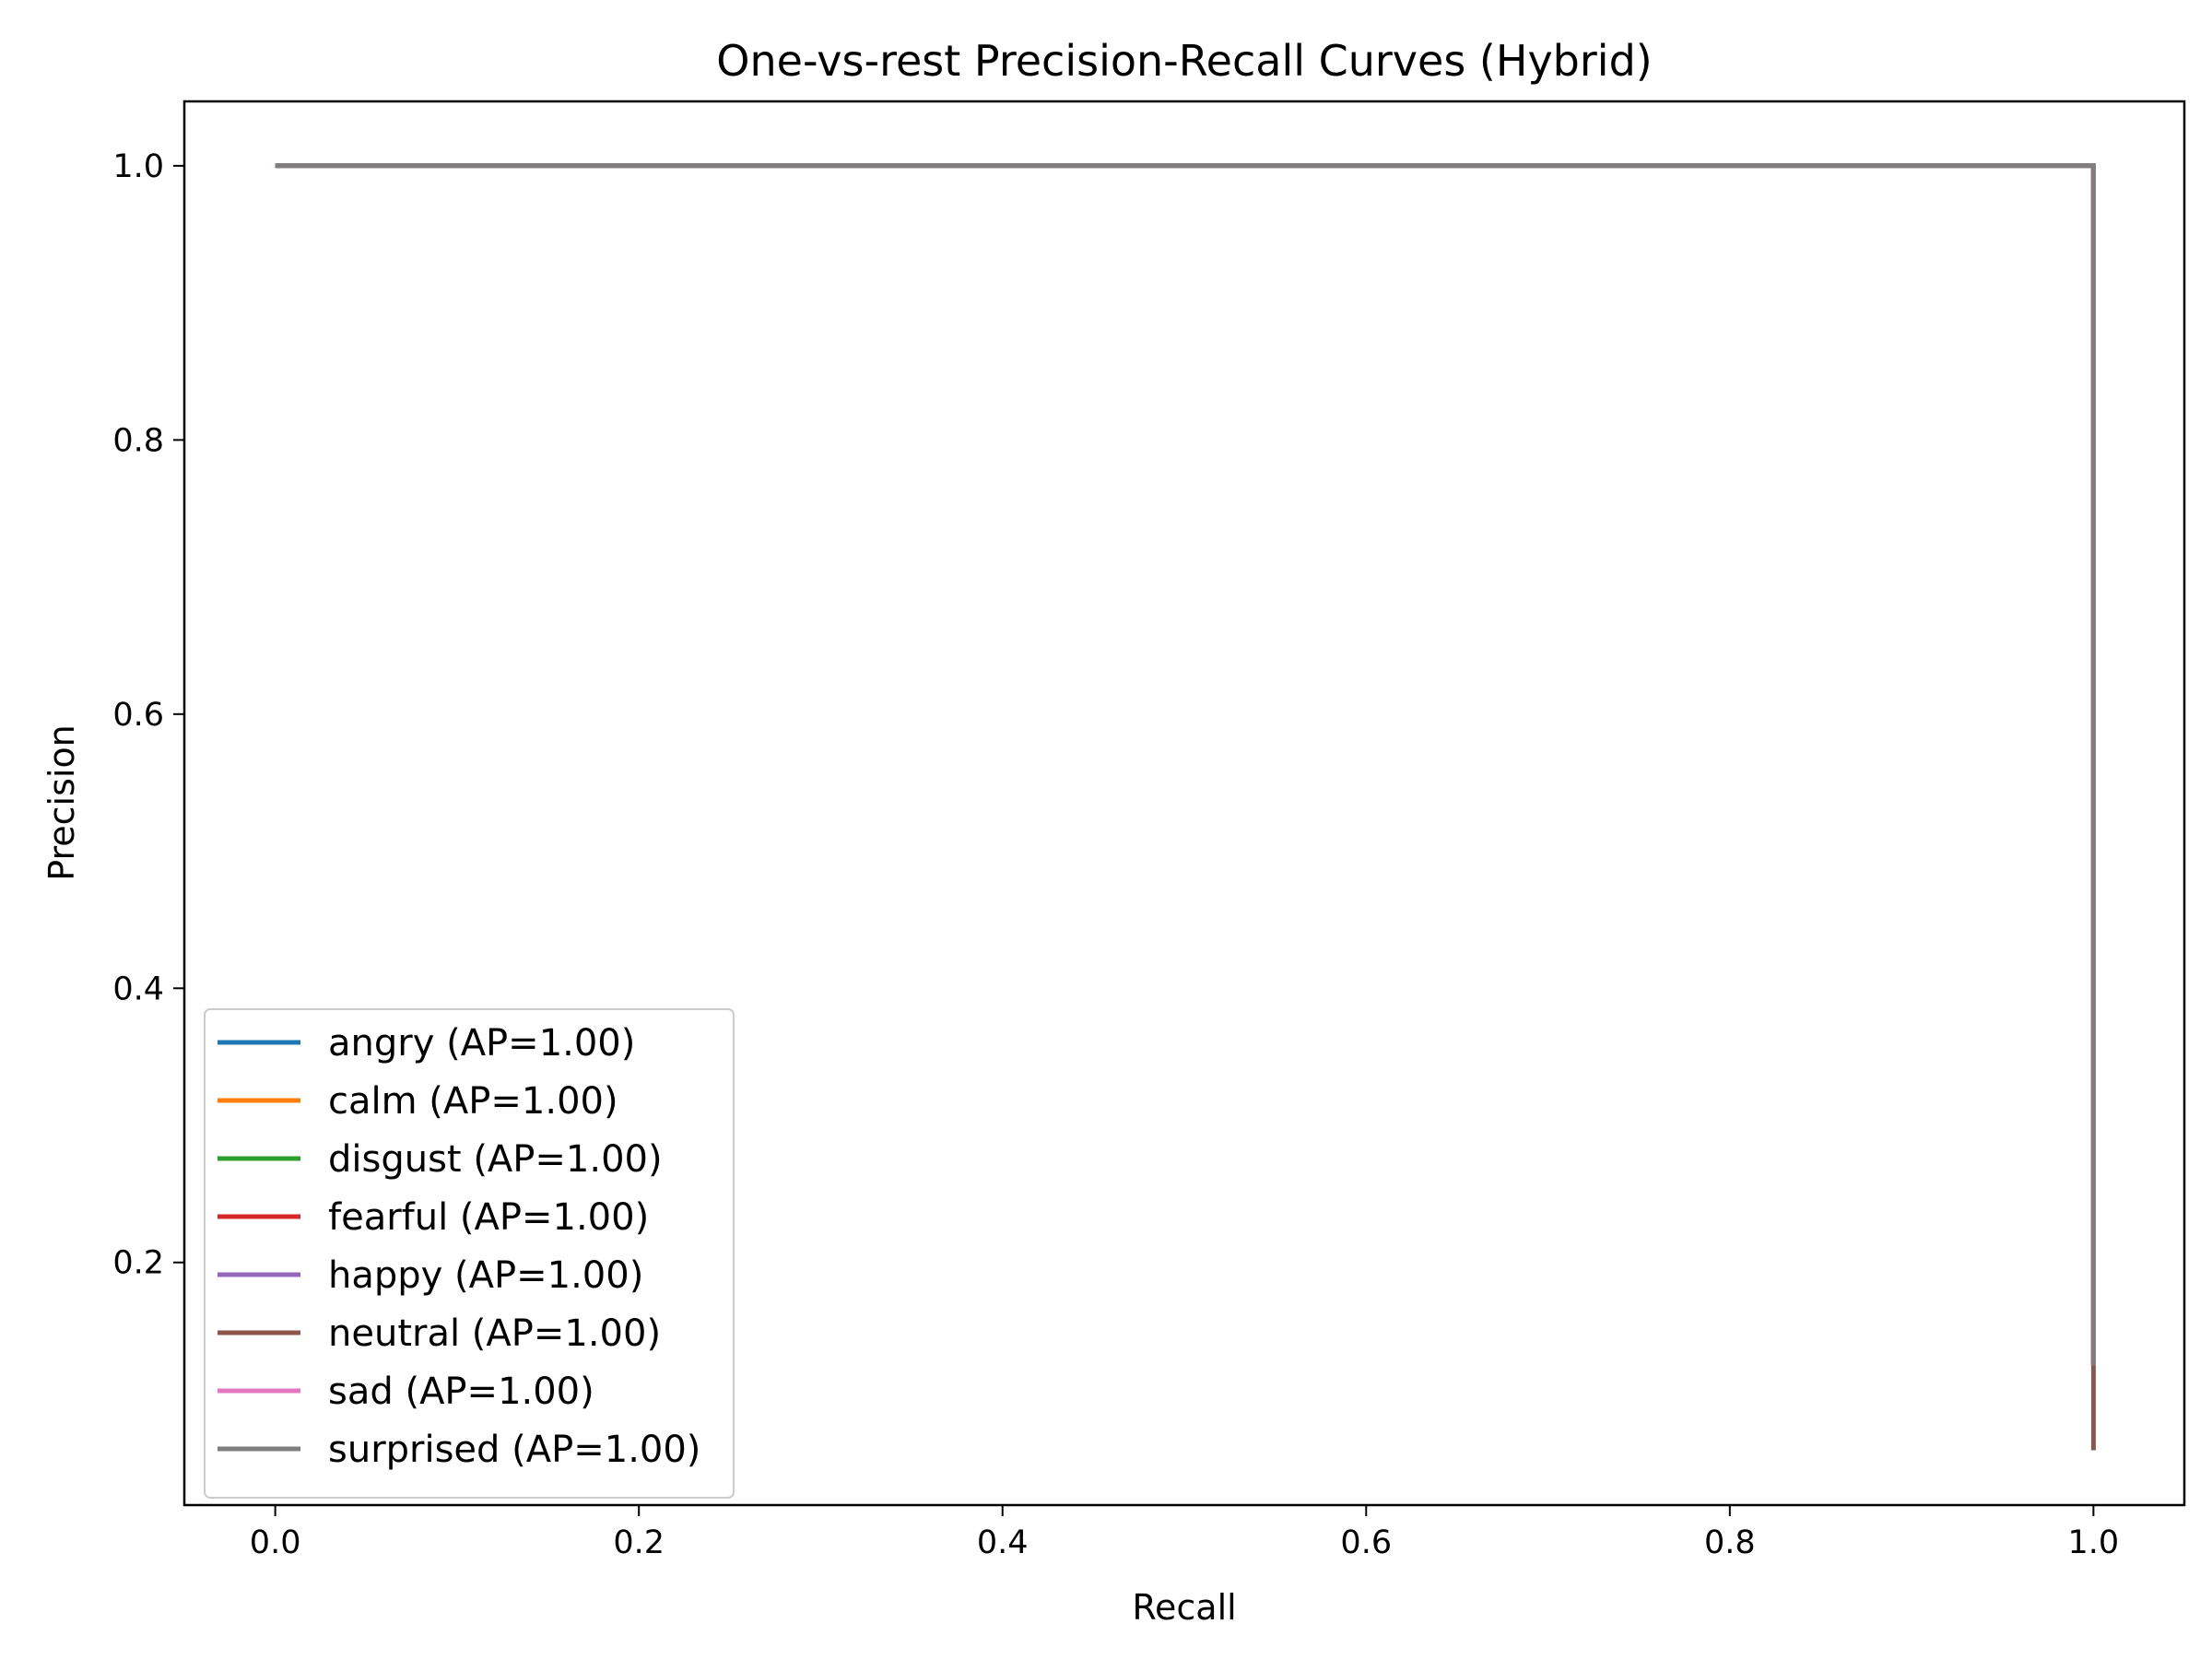 The width and height of the screenshot is (2212, 1659). What do you see at coordinates (138, 440) in the screenshot?
I see `y-tick-label: 0.8` at bounding box center [138, 440].